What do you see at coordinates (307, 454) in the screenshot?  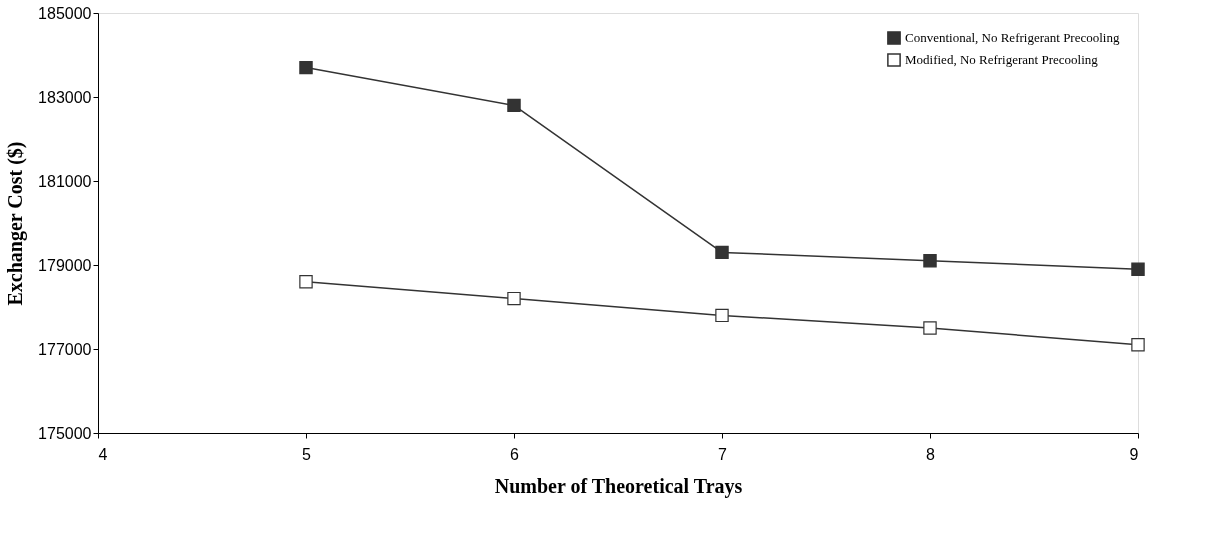 I see `x-tick-label: 5` at bounding box center [307, 454].